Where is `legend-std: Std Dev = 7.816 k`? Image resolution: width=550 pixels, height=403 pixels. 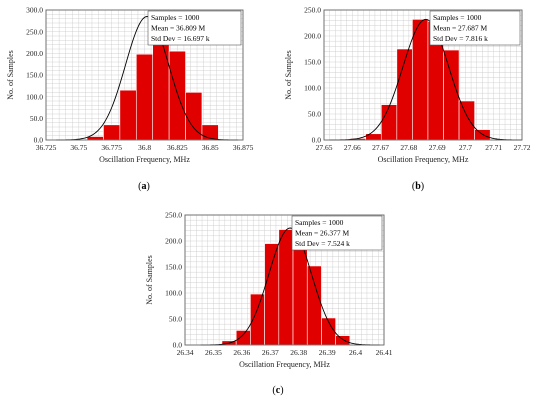
legend-std: Std Dev = 7.816 k is located at coordinates (460, 38).